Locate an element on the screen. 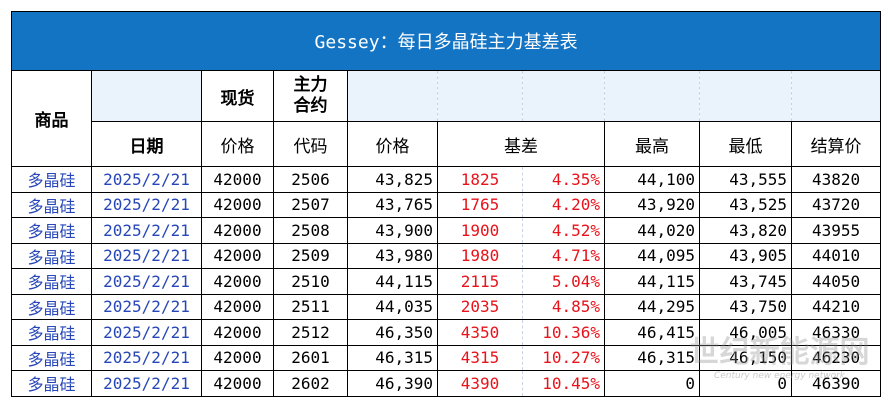 The height and width of the screenshot is (413, 888). cell-basis: 1980 is located at coordinates (480, 255).